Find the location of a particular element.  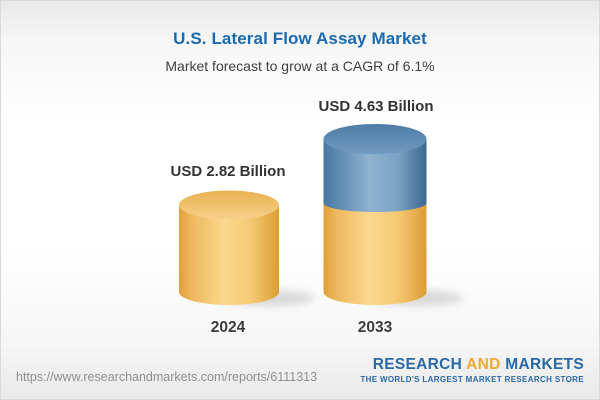

bar-2033-cylinder is located at coordinates (375, 215).